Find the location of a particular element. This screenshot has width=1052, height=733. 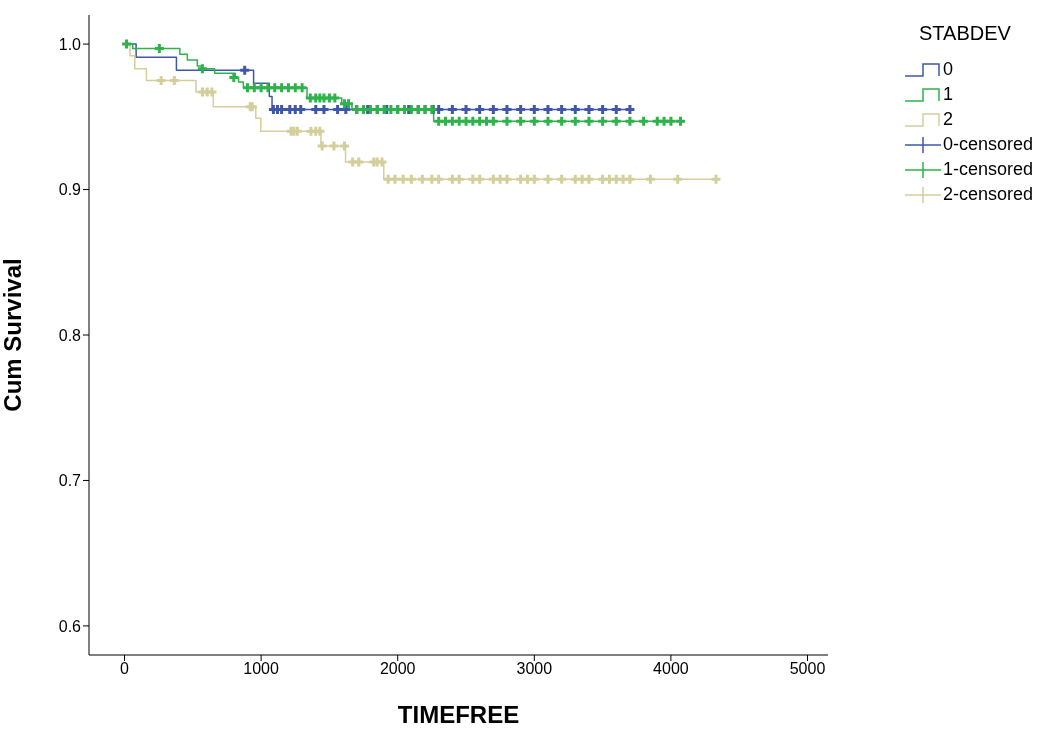

legend-label: 0 is located at coordinates (948, 69).